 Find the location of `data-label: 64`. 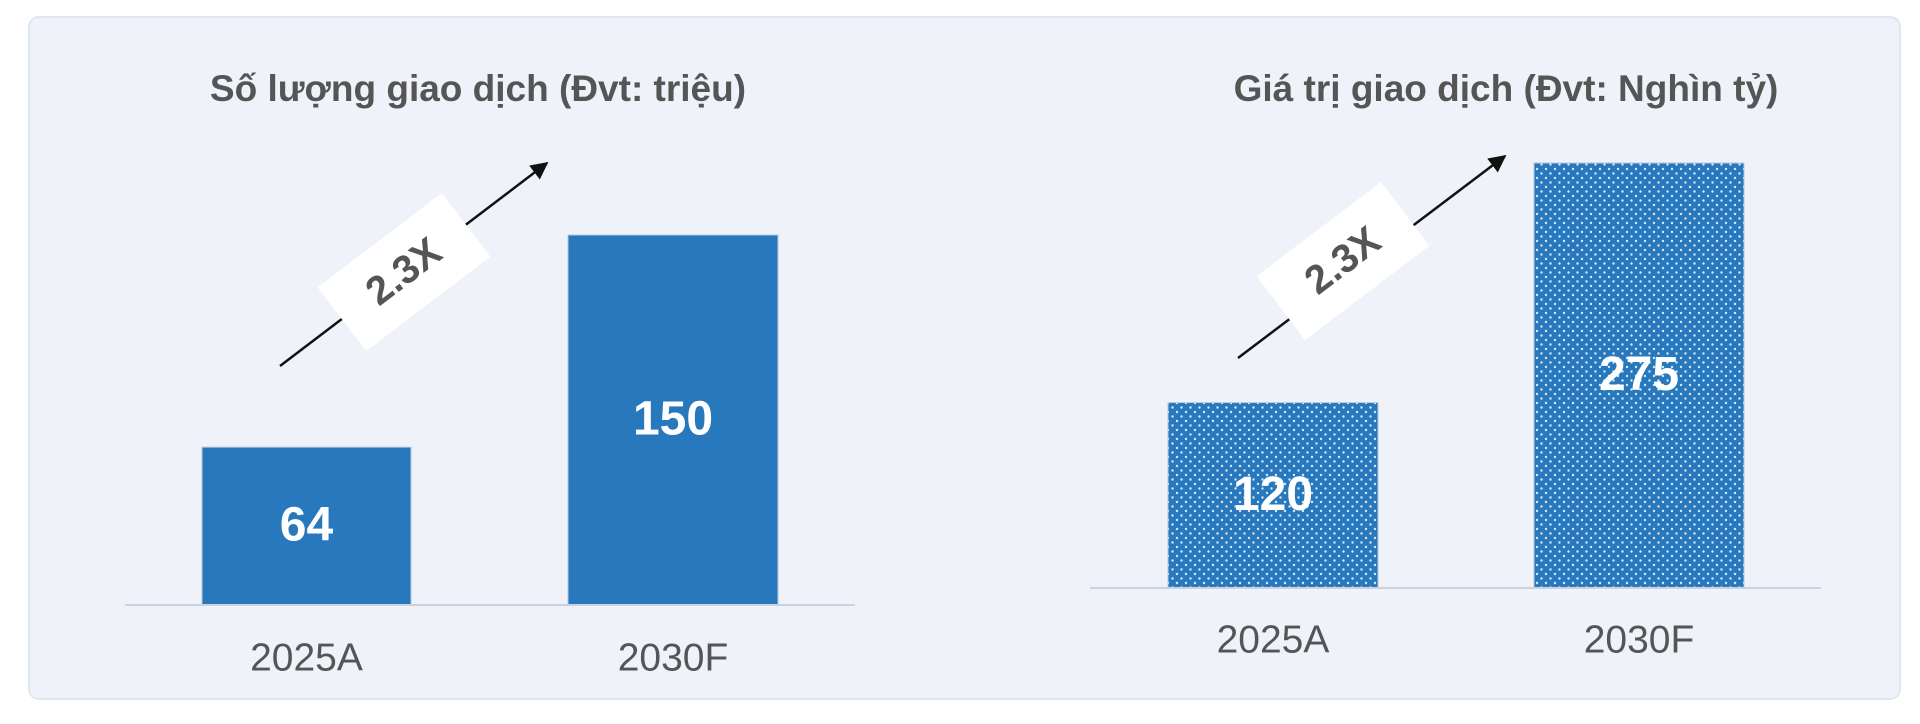

data-label: 64 is located at coordinates (307, 525).